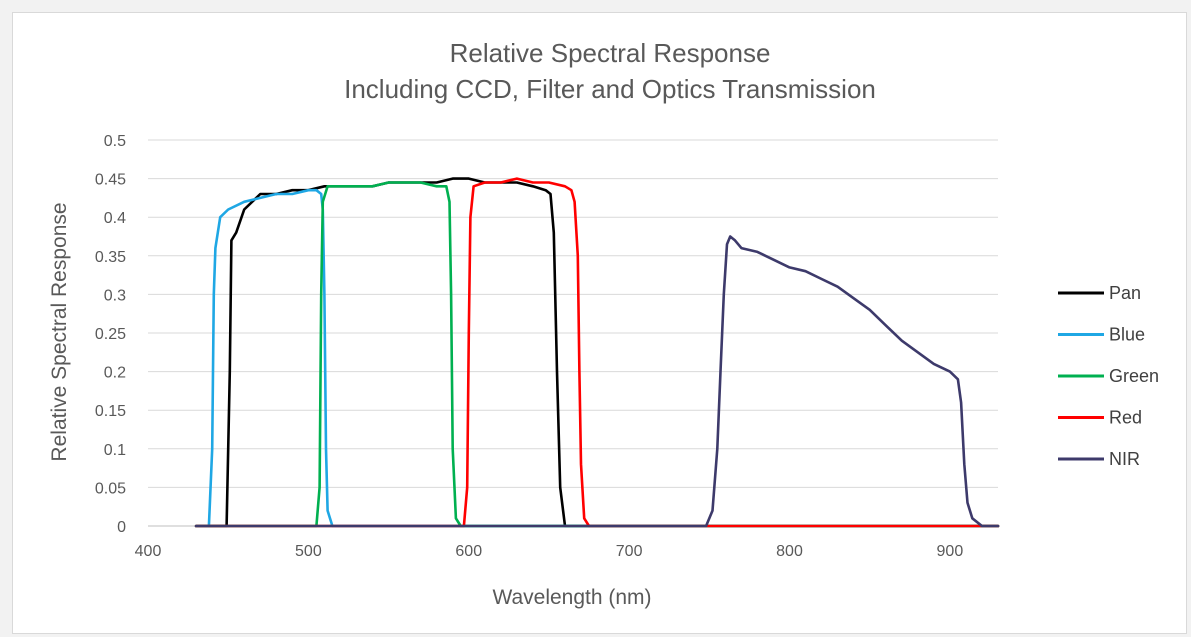  What do you see at coordinates (115, 450) in the screenshot?
I see `y-tick-label: 0.1` at bounding box center [115, 450].